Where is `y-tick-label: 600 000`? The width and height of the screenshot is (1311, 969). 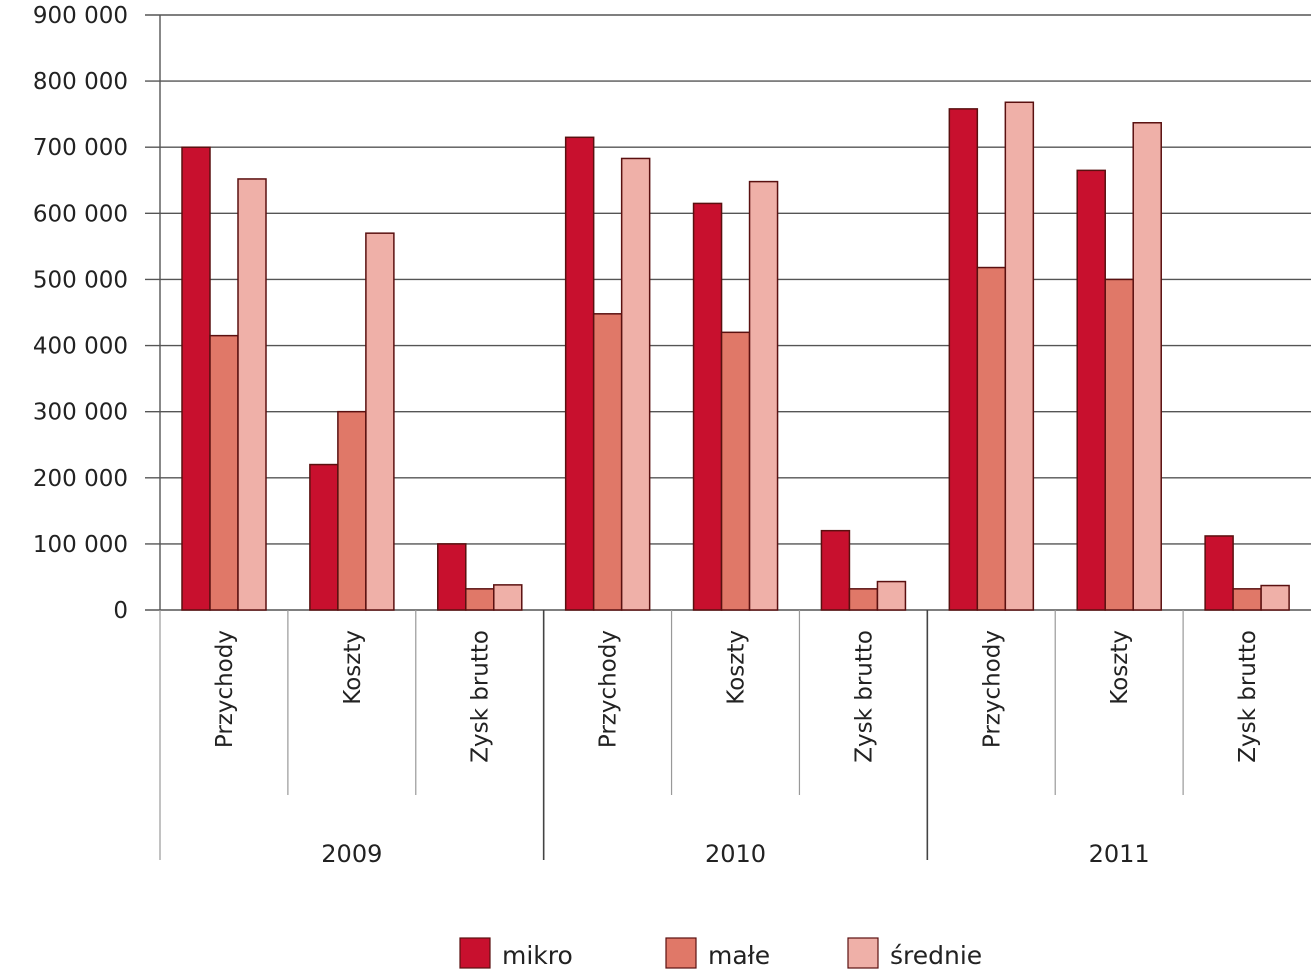
y-tick-label: 600 000 is located at coordinates (80, 214).